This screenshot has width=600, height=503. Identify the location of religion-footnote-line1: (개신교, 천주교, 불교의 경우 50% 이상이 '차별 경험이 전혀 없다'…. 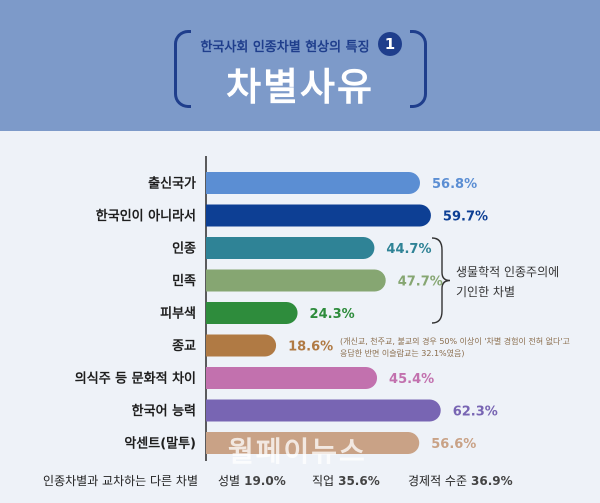
(455, 341).